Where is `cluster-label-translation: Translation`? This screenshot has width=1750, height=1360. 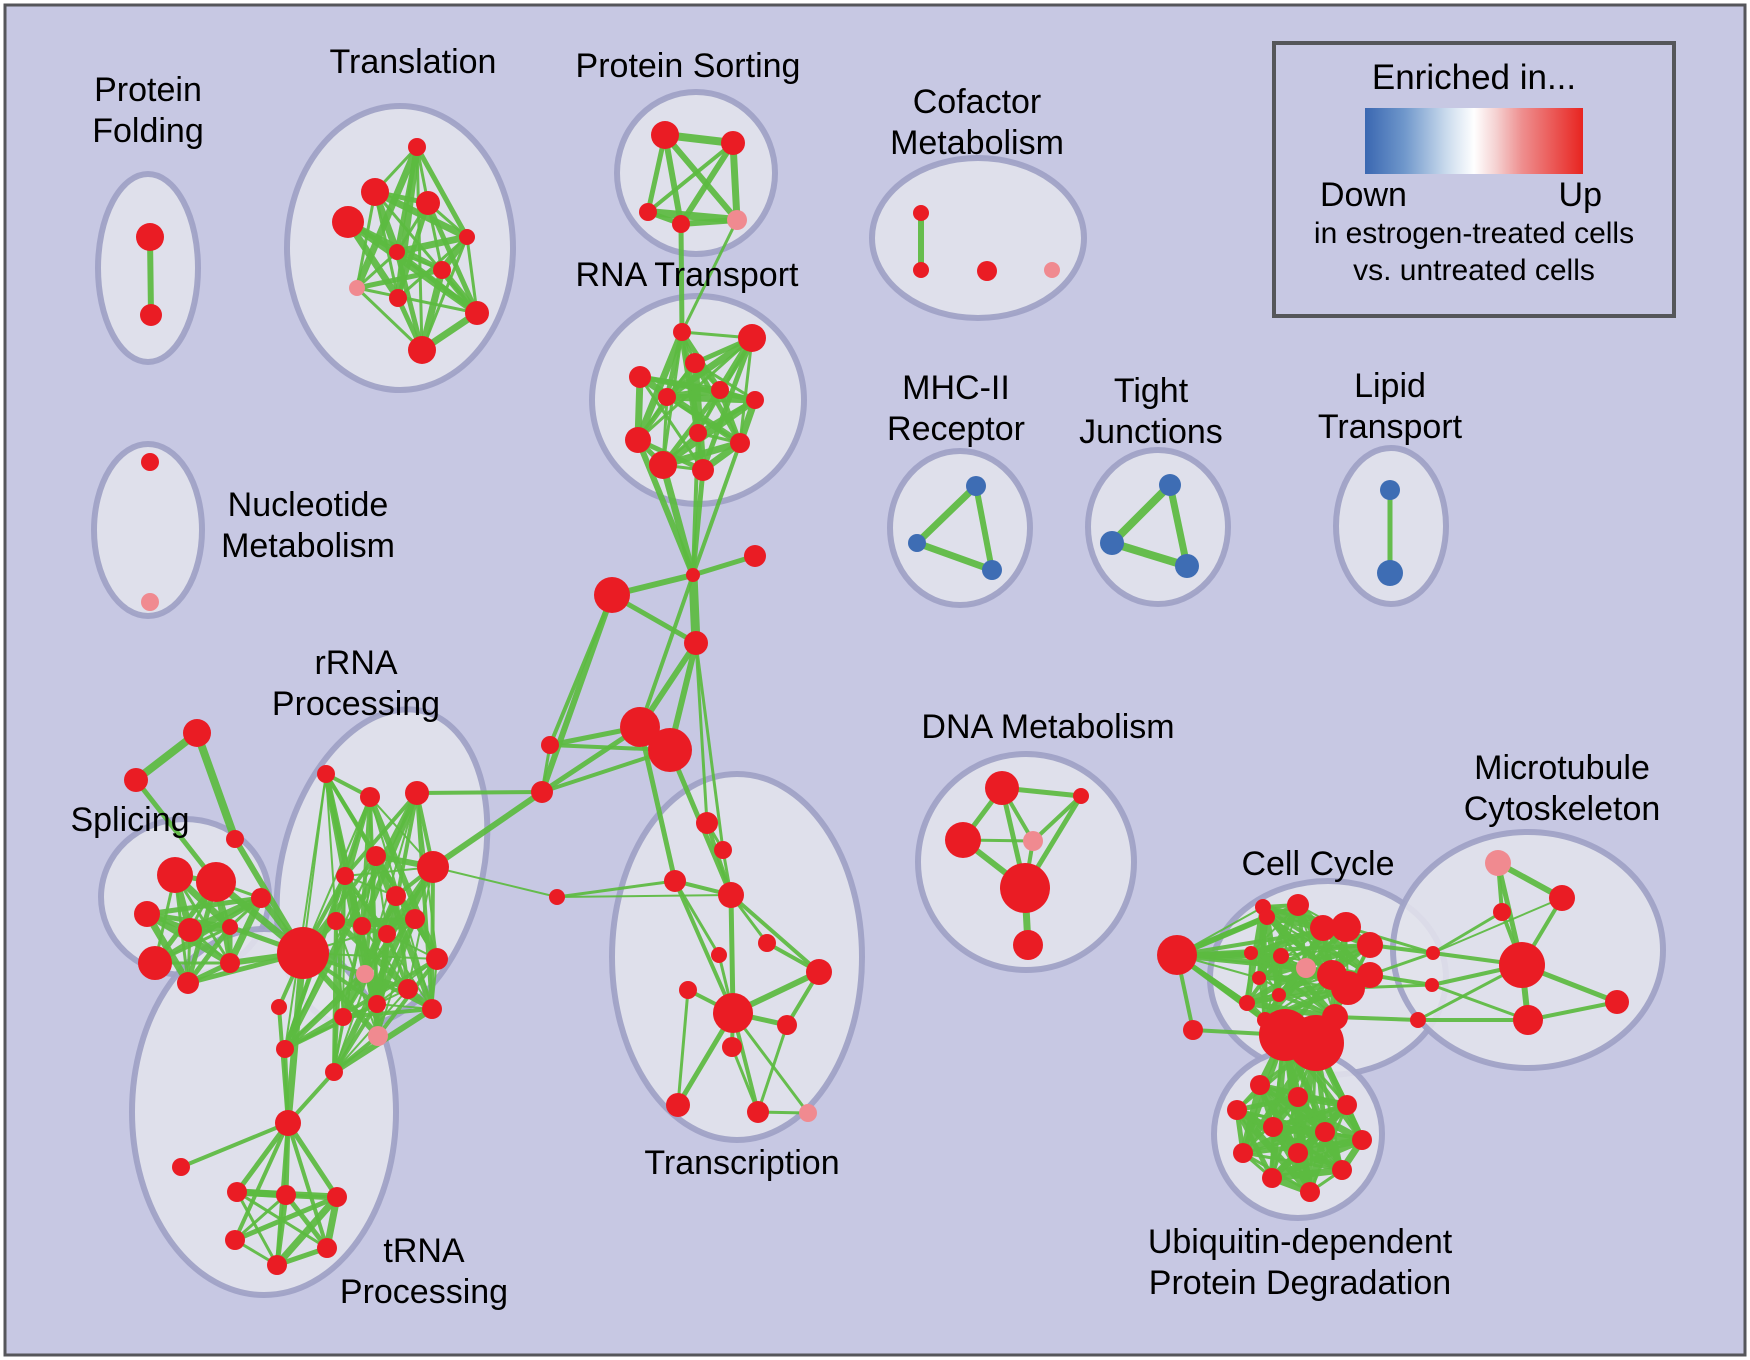 cluster-label-translation: Translation is located at coordinates (413, 62).